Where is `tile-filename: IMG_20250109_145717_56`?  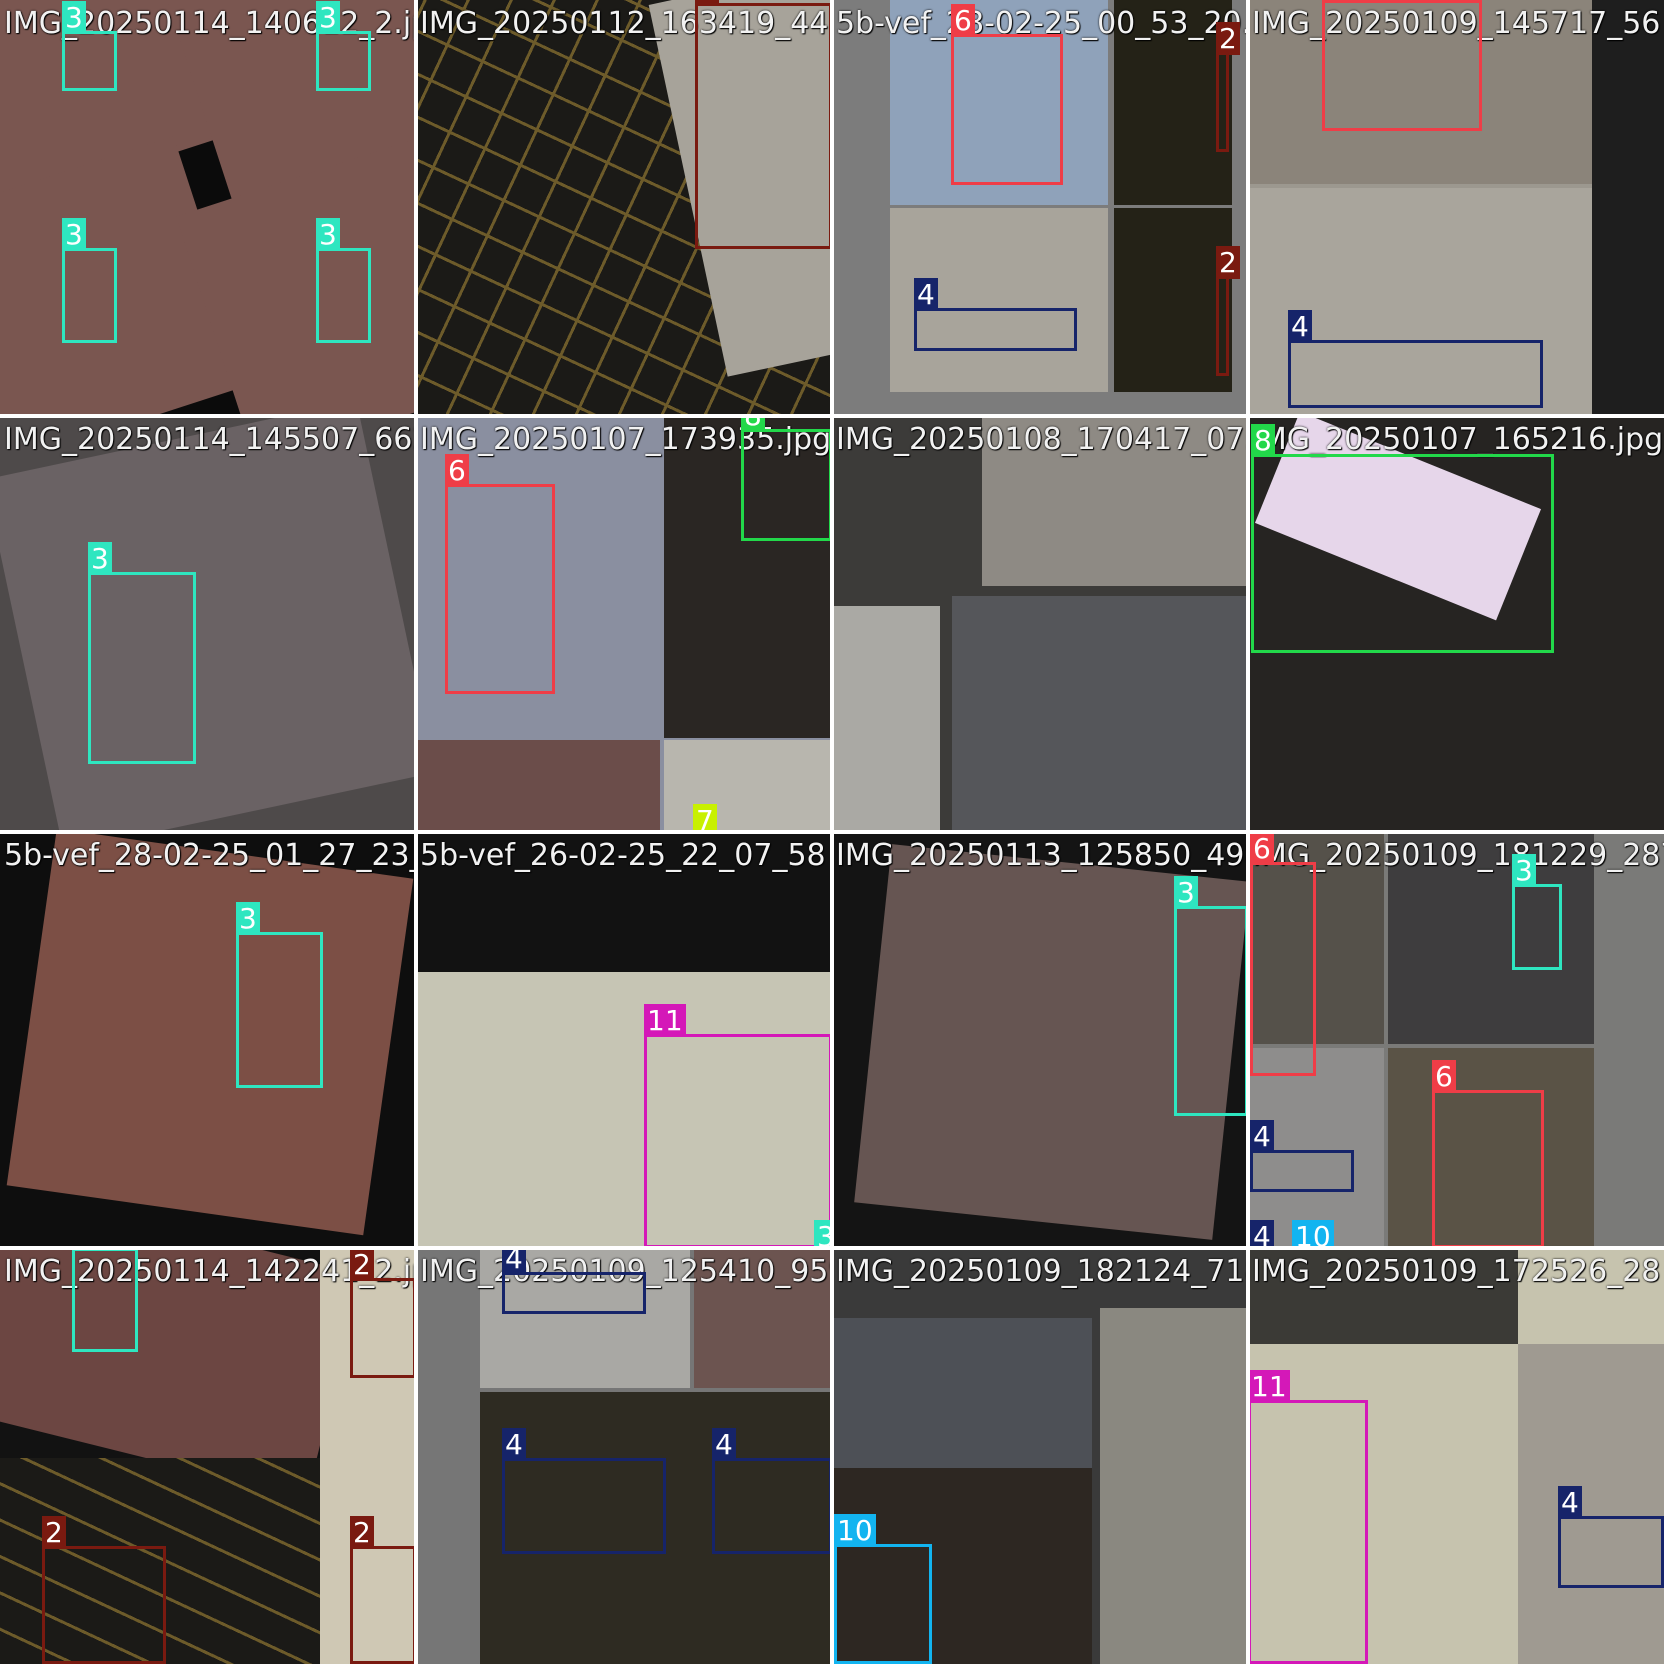 tile-filename: IMG_20250109_145717_56 is located at coordinates (1456, 23).